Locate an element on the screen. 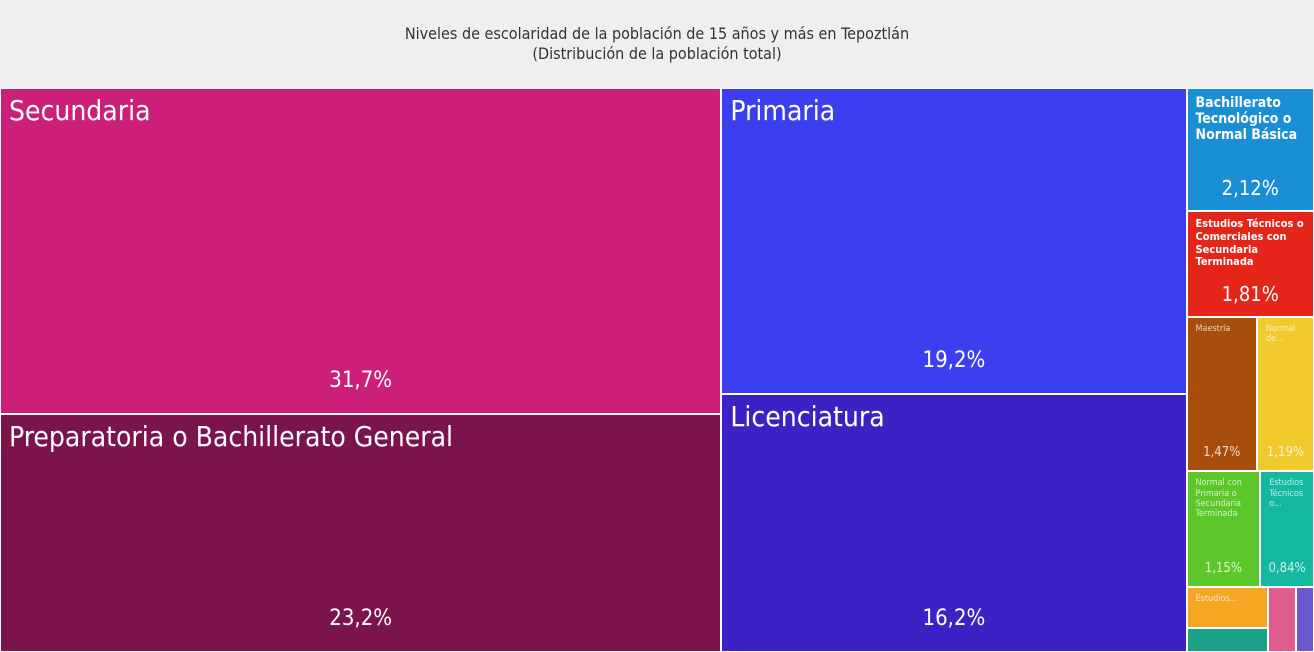  tile-value: 23,2% is located at coordinates (361, 618).